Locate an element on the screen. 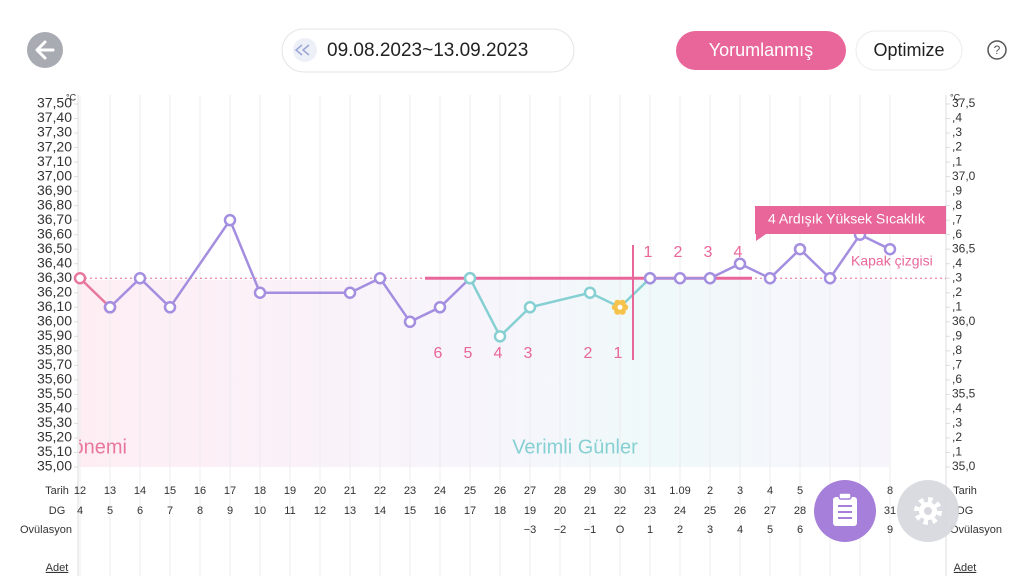 This screenshot has width=1024, height=581. y-tick-label: 36,10 is located at coordinates (54, 306).